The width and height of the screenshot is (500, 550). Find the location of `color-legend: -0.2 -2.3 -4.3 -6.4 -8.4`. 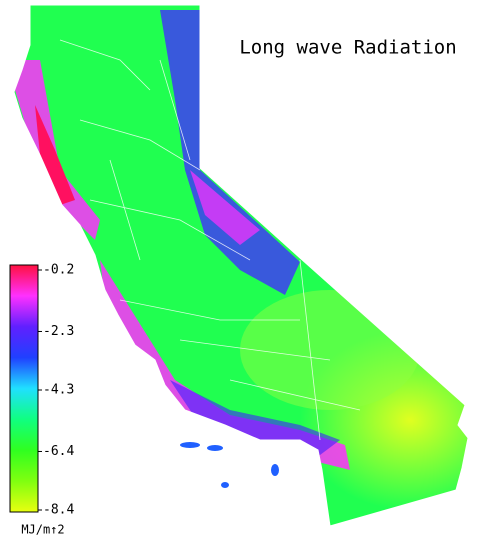

color-legend: -0.2 -2.3 -4.3 -6.4 -8.4 is located at coordinates (41, 390).